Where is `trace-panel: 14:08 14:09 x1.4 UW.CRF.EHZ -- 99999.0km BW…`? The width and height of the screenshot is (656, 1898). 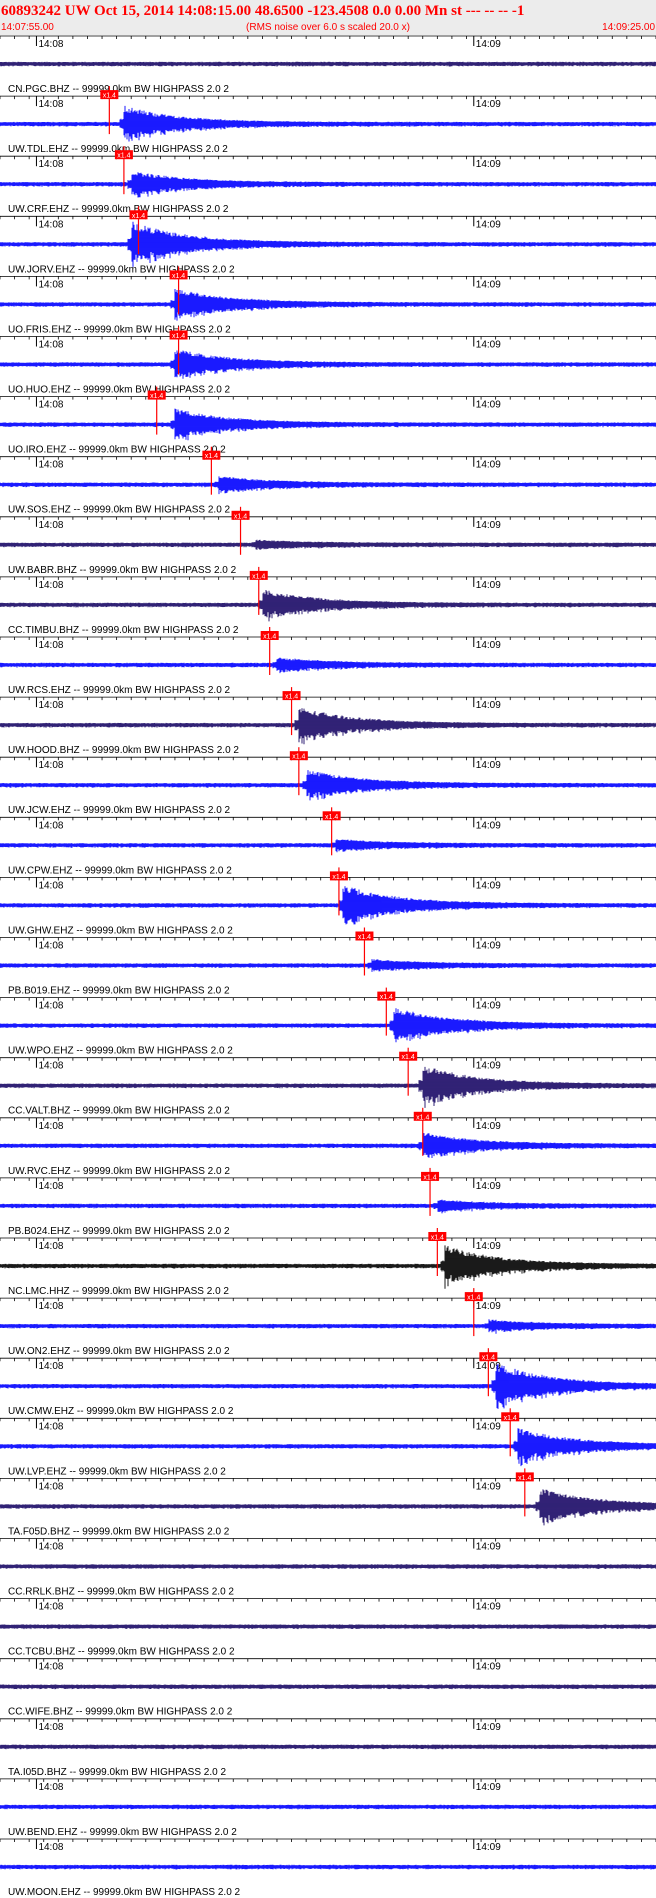
trace-panel: 14:08 14:09 x1.4 UW.CRF.EHZ -- 99999.0km BW… is located at coordinates (328, 180).